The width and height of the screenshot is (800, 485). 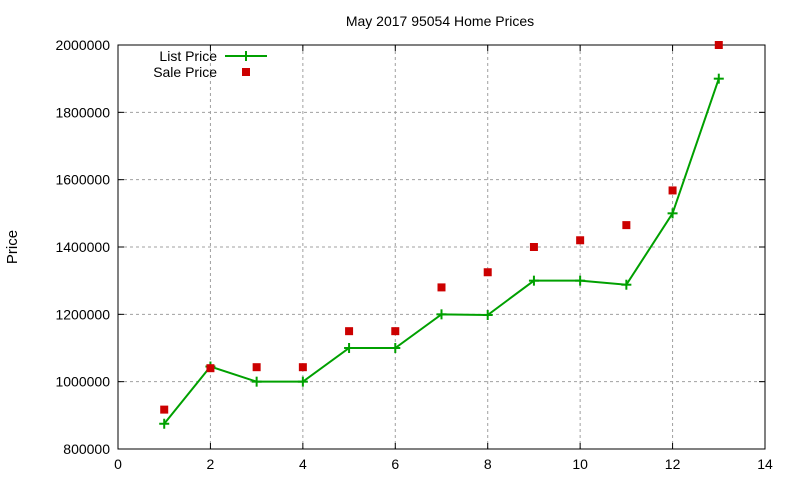 I want to click on y-tick-label: 2000000, so click(x=82, y=45).